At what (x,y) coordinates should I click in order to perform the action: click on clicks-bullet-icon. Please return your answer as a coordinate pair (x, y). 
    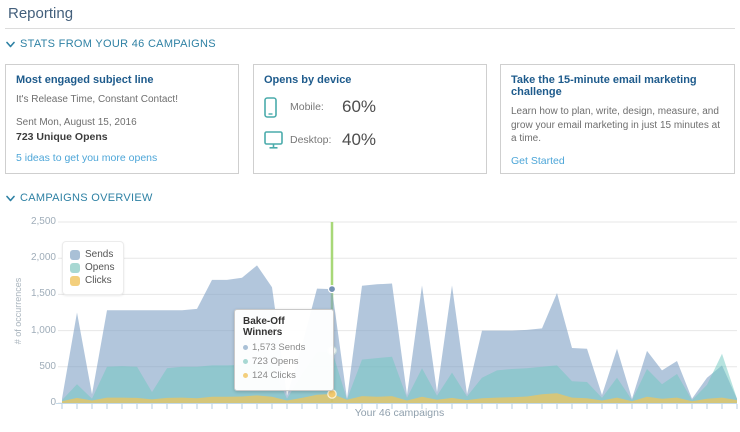
    Looking at the image, I should click on (245, 375).